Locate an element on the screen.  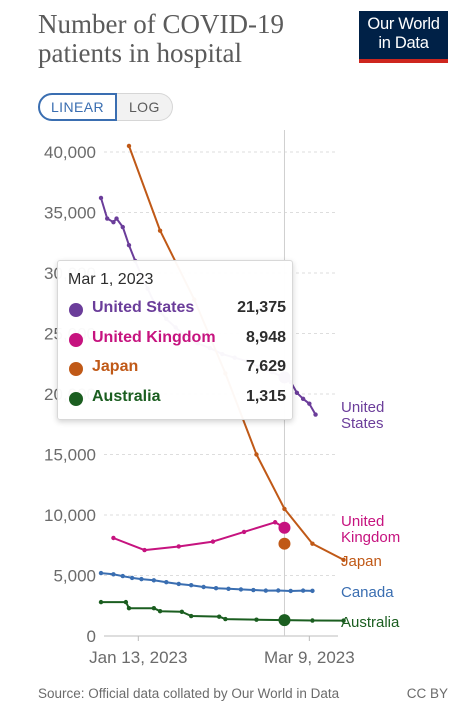
x-tick-label: Mar 9, 2023 is located at coordinates (309, 657).